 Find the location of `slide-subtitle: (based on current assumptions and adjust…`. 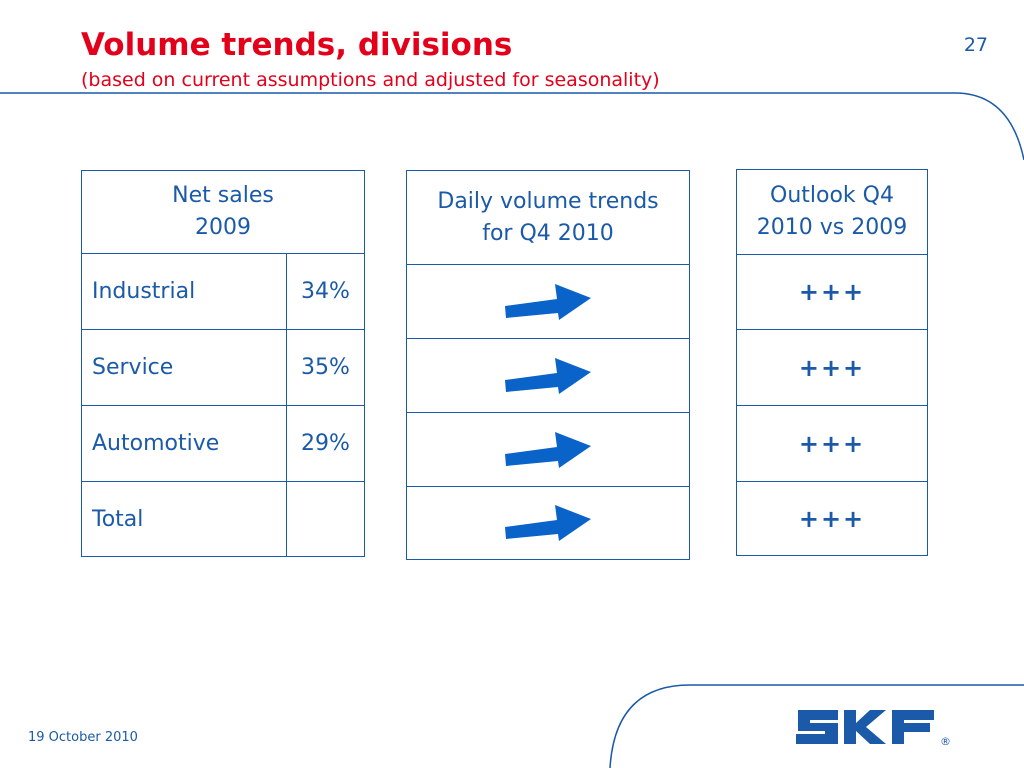

slide-subtitle: (based on current assumptions and adjust… is located at coordinates (370, 80).